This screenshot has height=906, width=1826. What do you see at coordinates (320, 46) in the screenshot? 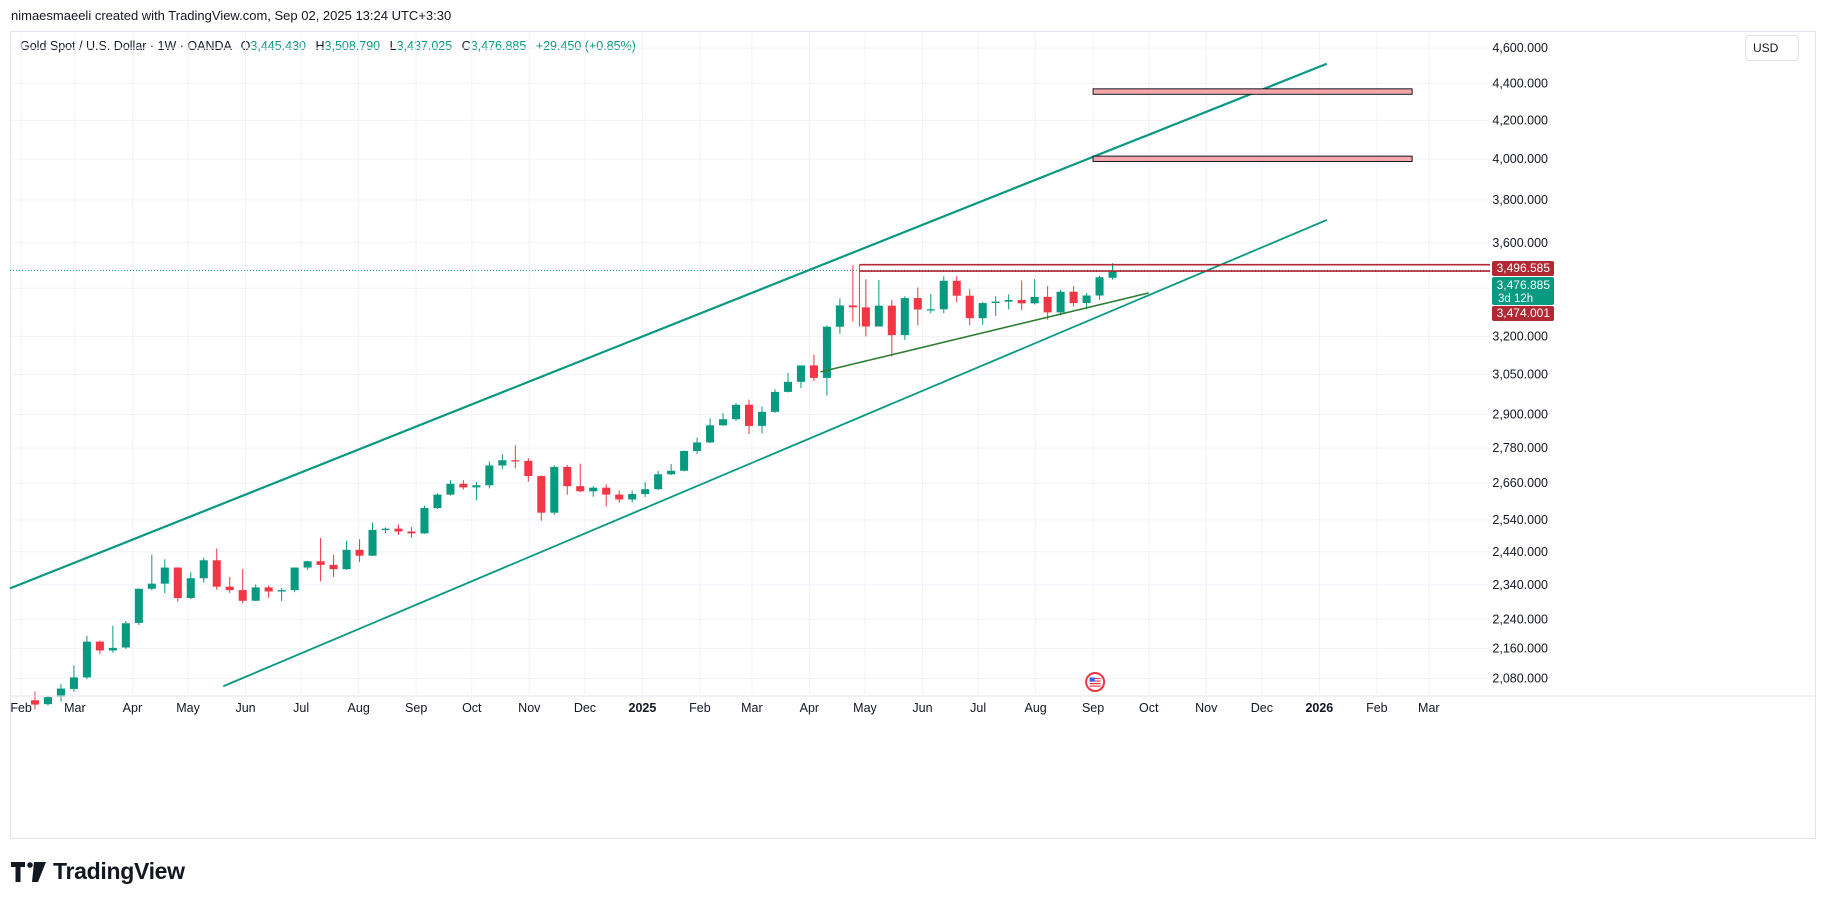
I see `high-label: H` at bounding box center [320, 46].